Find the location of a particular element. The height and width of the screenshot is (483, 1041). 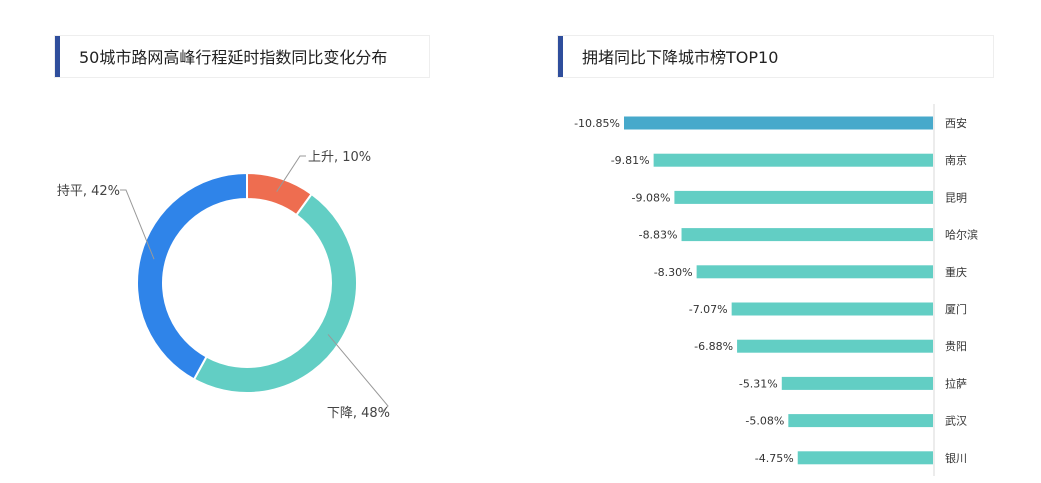

bar-category-label: 南京 is located at coordinates (956, 160).